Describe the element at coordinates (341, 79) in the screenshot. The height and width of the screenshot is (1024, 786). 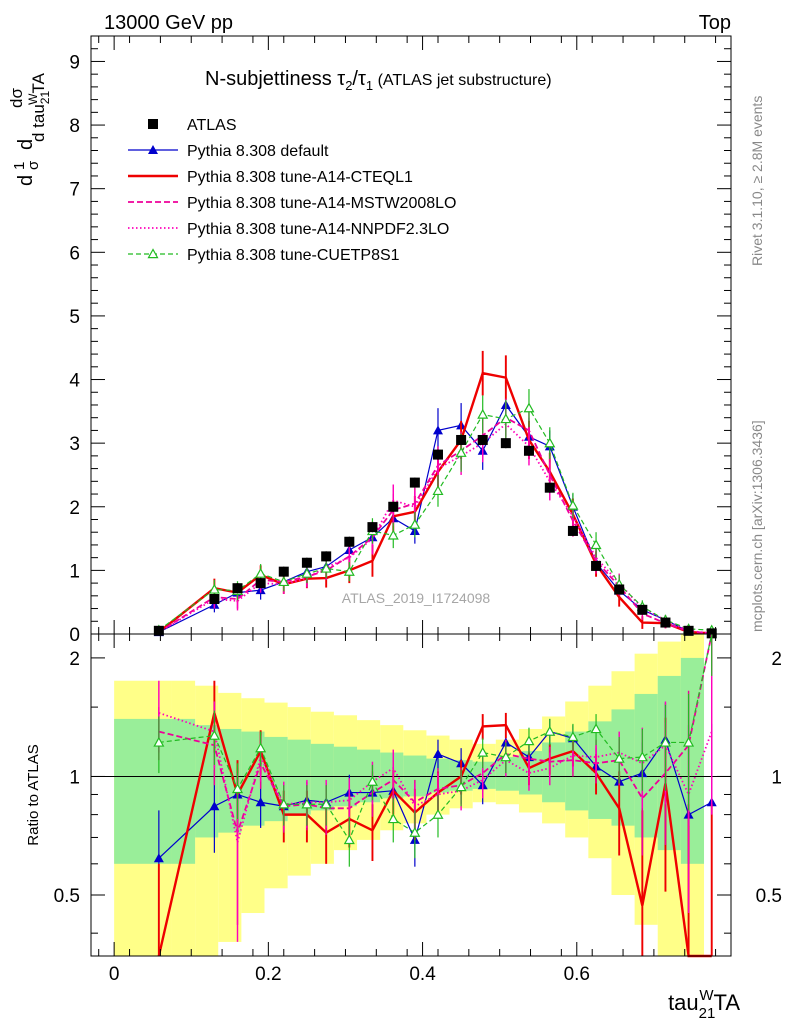
I see `title-tau2: τ` at that location.